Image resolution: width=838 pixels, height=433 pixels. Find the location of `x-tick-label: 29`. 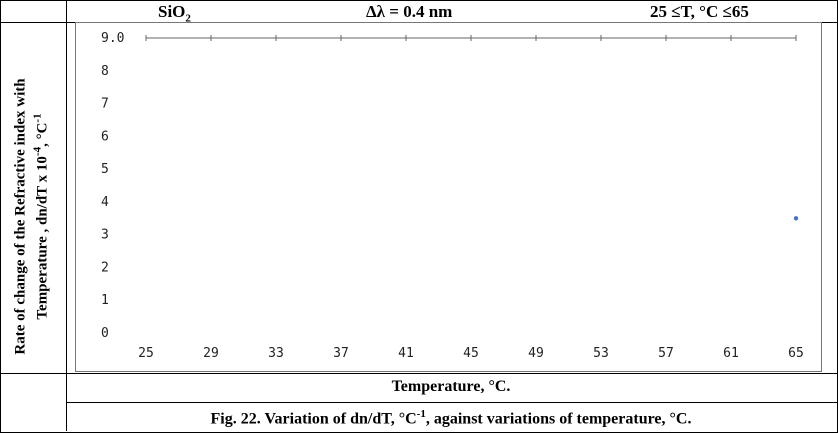

x-tick-label: 29 is located at coordinates (211, 353).